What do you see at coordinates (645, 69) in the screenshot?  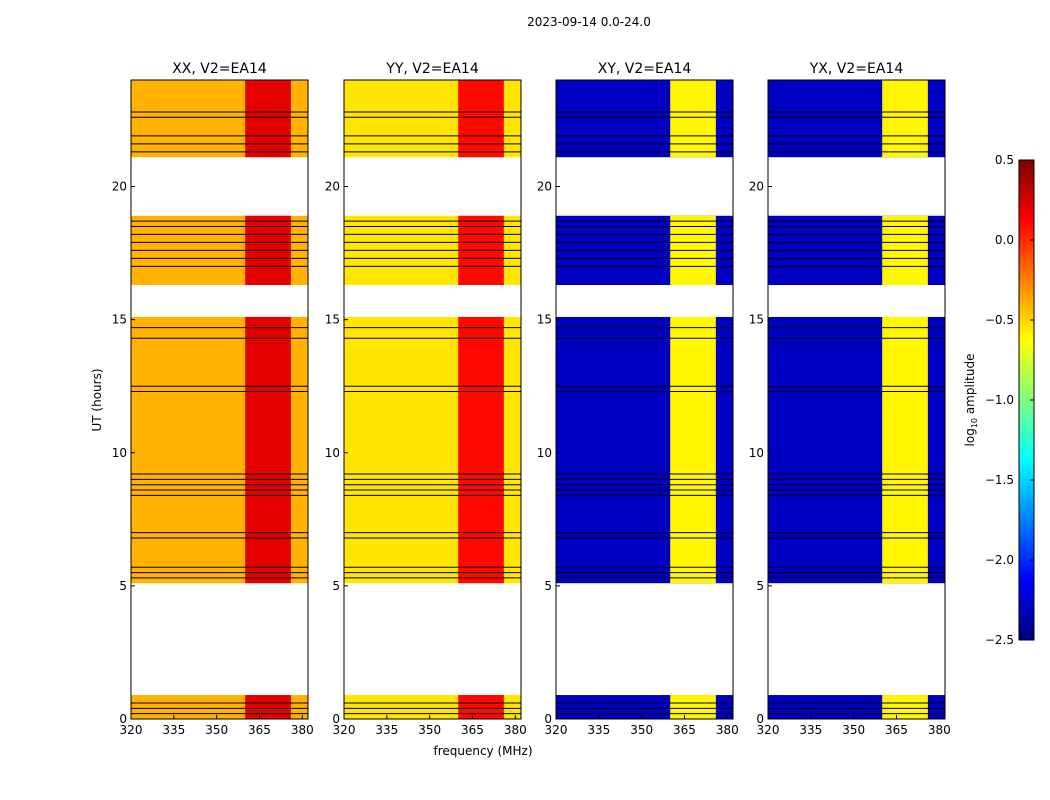 I see `panel-title: XY, V2=EA14` at bounding box center [645, 69].